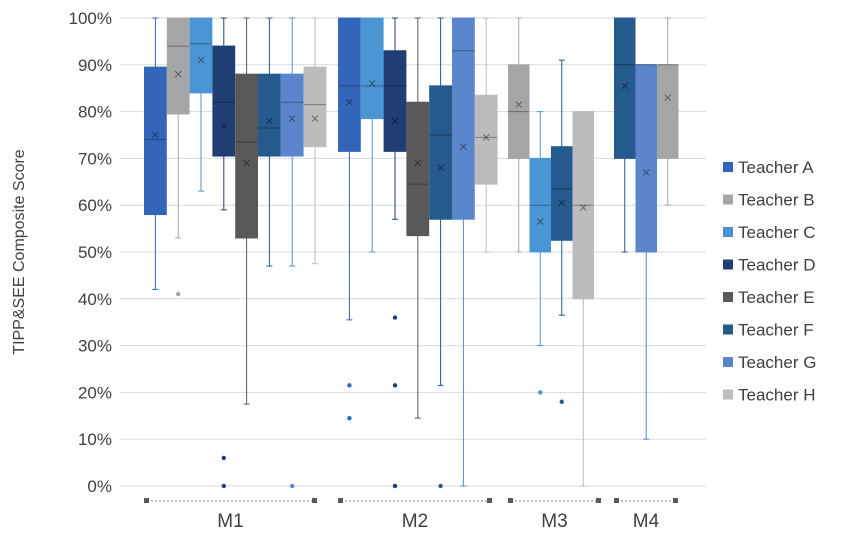 The width and height of the screenshot is (849, 535). I want to click on category-label: M1, so click(230, 521).